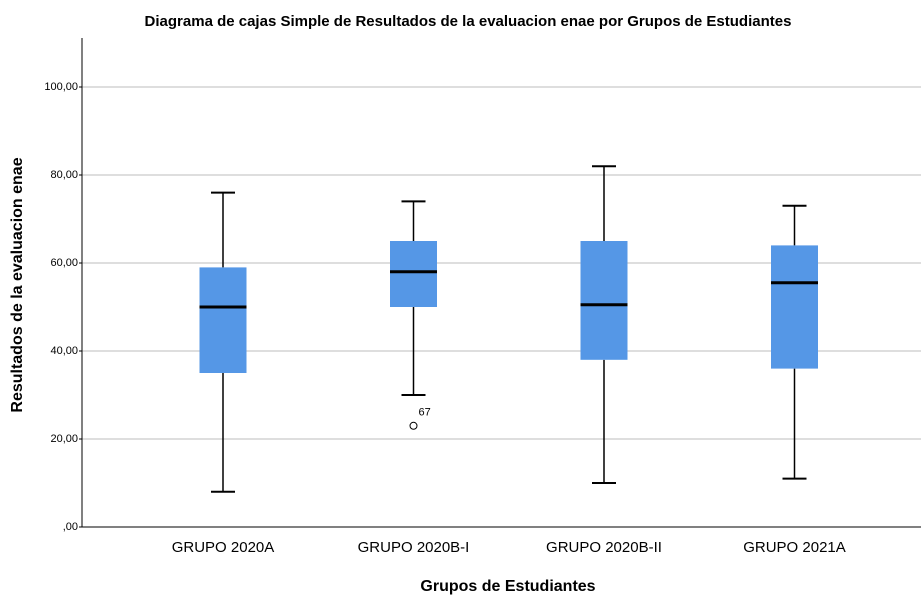 This screenshot has width=921, height=599. I want to click on y-tick-label: 80,00, so click(64, 175).